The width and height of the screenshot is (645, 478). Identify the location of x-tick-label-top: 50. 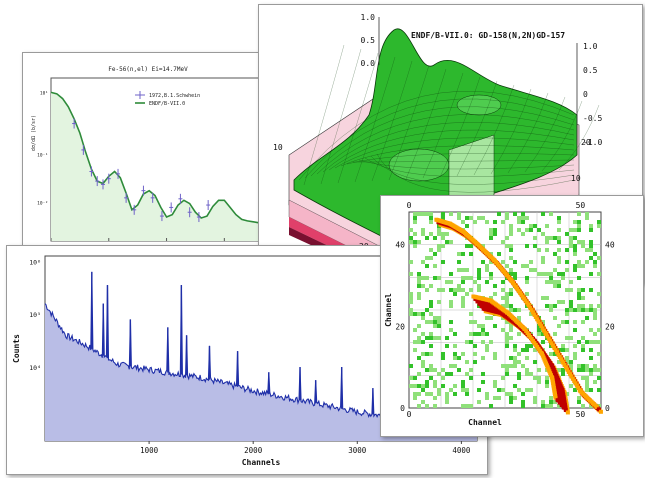
(581, 205).